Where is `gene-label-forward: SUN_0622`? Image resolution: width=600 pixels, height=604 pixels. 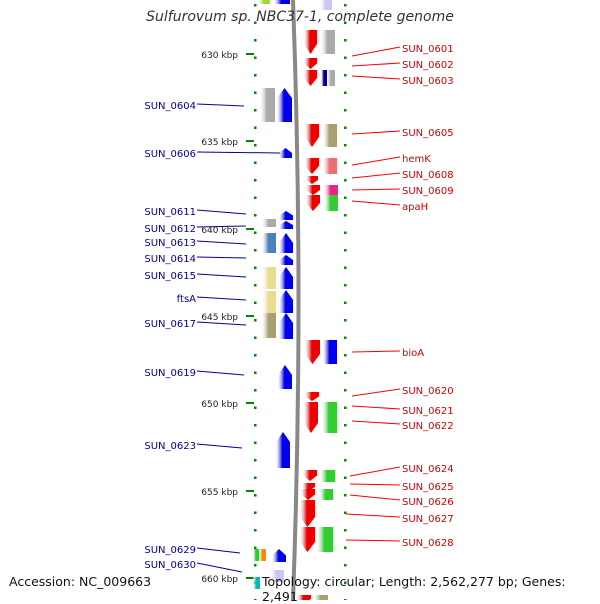 gene-label-forward: SUN_0622 is located at coordinates (428, 426).